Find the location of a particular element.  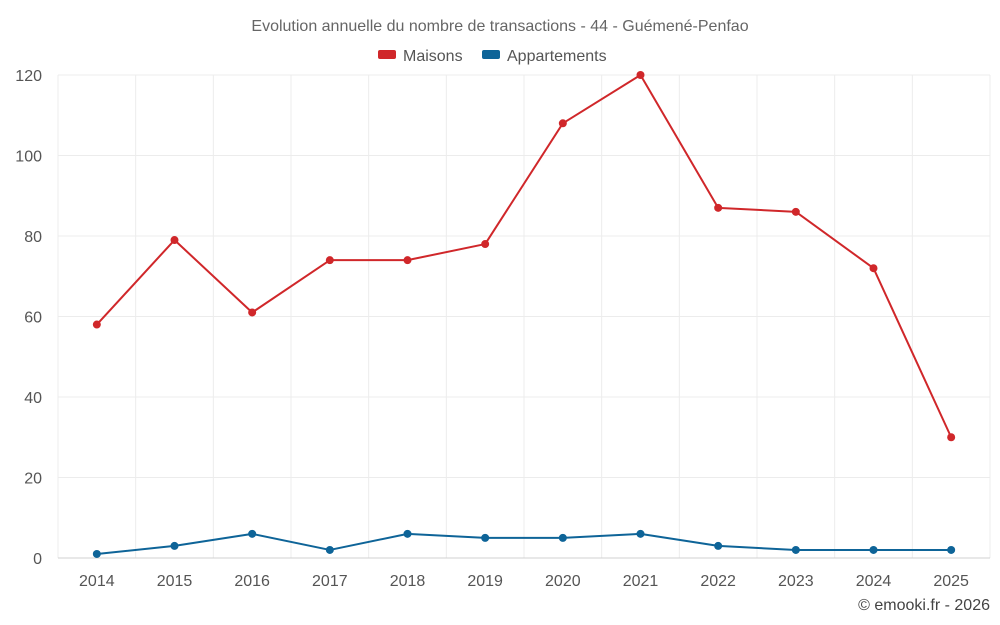

series-line-appartements is located at coordinates (524, 543).